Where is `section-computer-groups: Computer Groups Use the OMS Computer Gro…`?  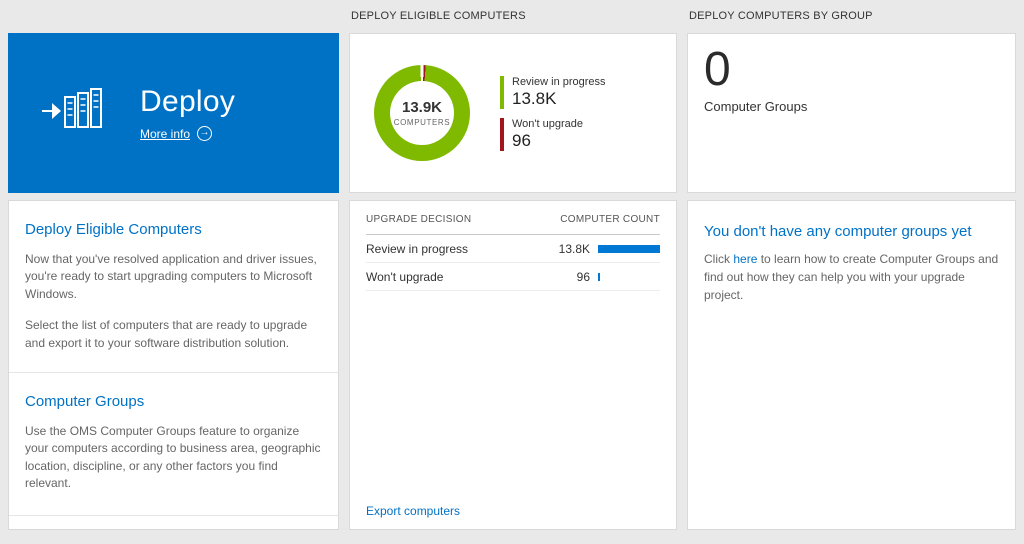 section-computer-groups: Computer Groups Use the OMS Computer Gro… is located at coordinates (173, 442).